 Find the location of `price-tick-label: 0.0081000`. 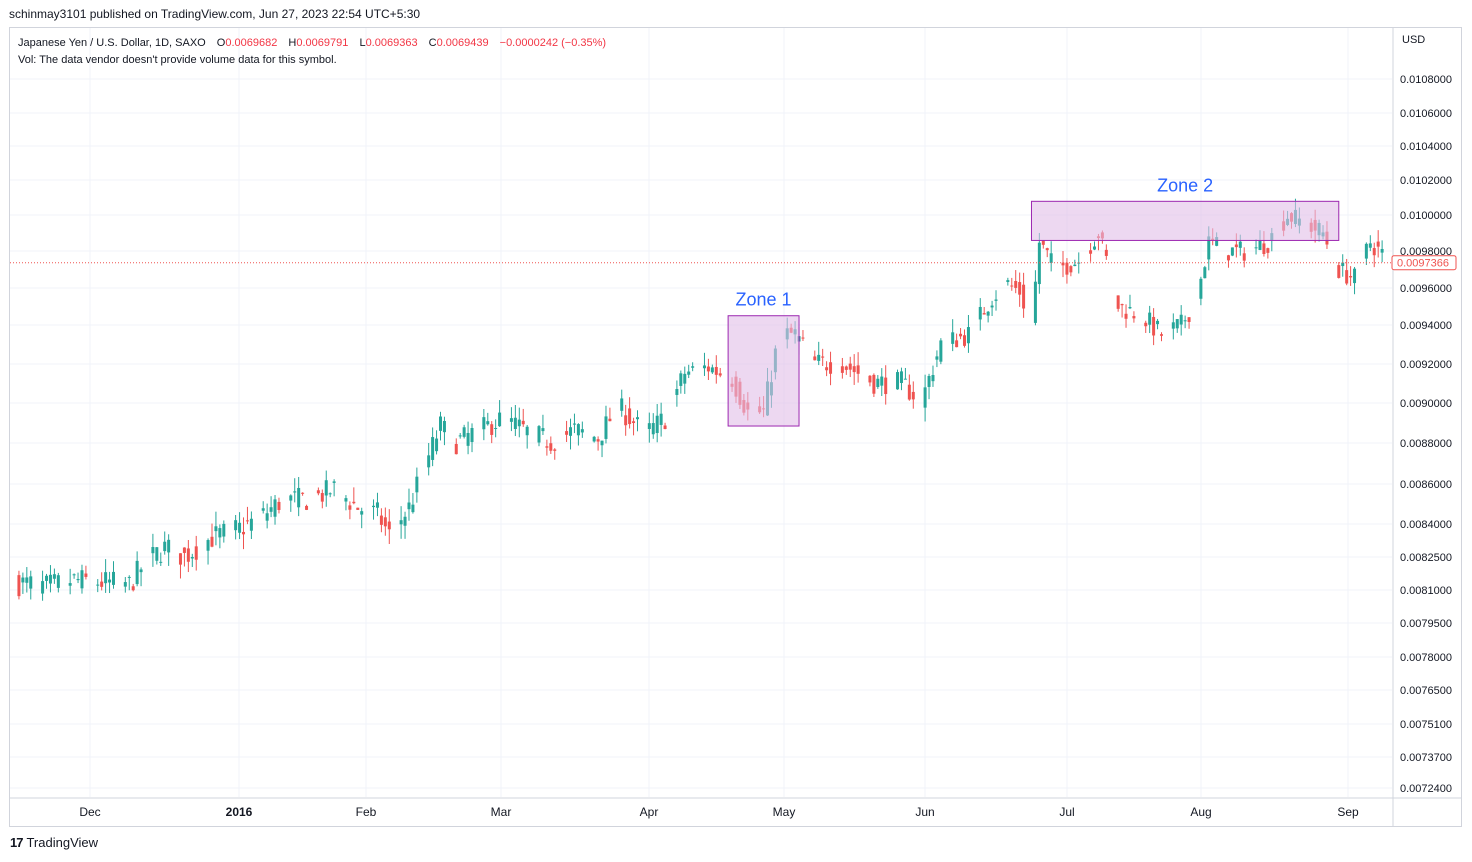

price-tick-label: 0.0081000 is located at coordinates (1426, 591).